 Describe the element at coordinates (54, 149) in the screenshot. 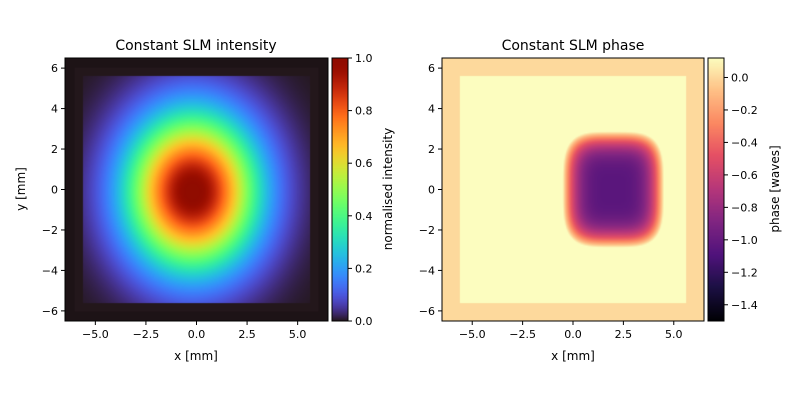

I see `intensity-y-tick-label: 2` at that location.